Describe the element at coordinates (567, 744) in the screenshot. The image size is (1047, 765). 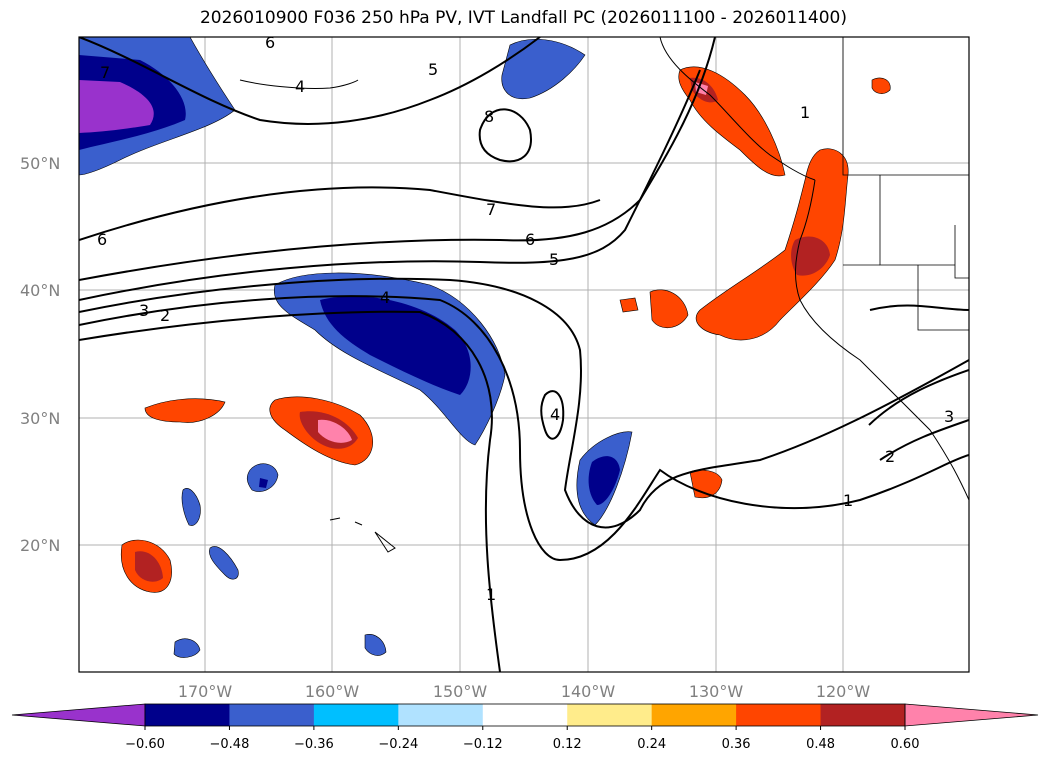
I see `colorbar-tick-label: 0.12` at that location.